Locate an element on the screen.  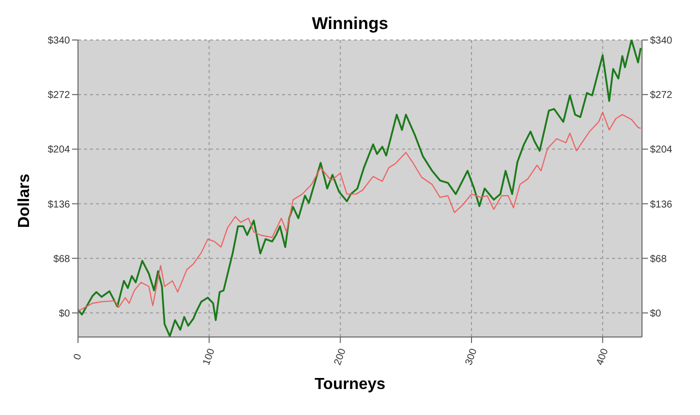
y-tick-label: $272 is located at coordinates (59, 96).